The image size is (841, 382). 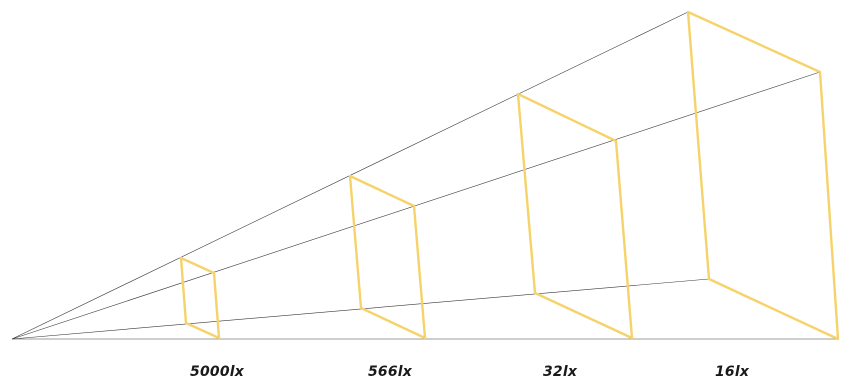 What do you see at coordinates (732, 372) in the screenshot?
I see `lux-label-4: 16lx` at bounding box center [732, 372].